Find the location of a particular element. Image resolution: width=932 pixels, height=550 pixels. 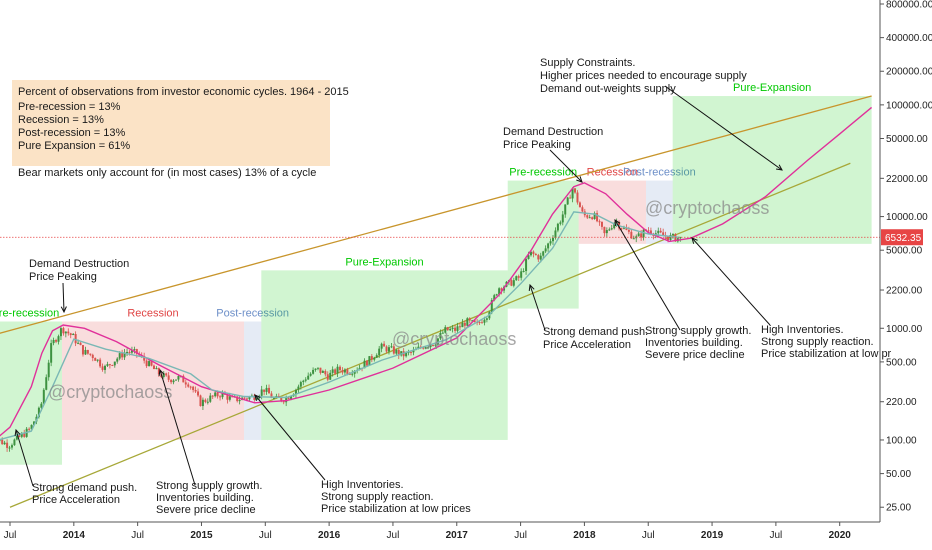

y-tick-label: 2200.00 is located at coordinates (904, 291).